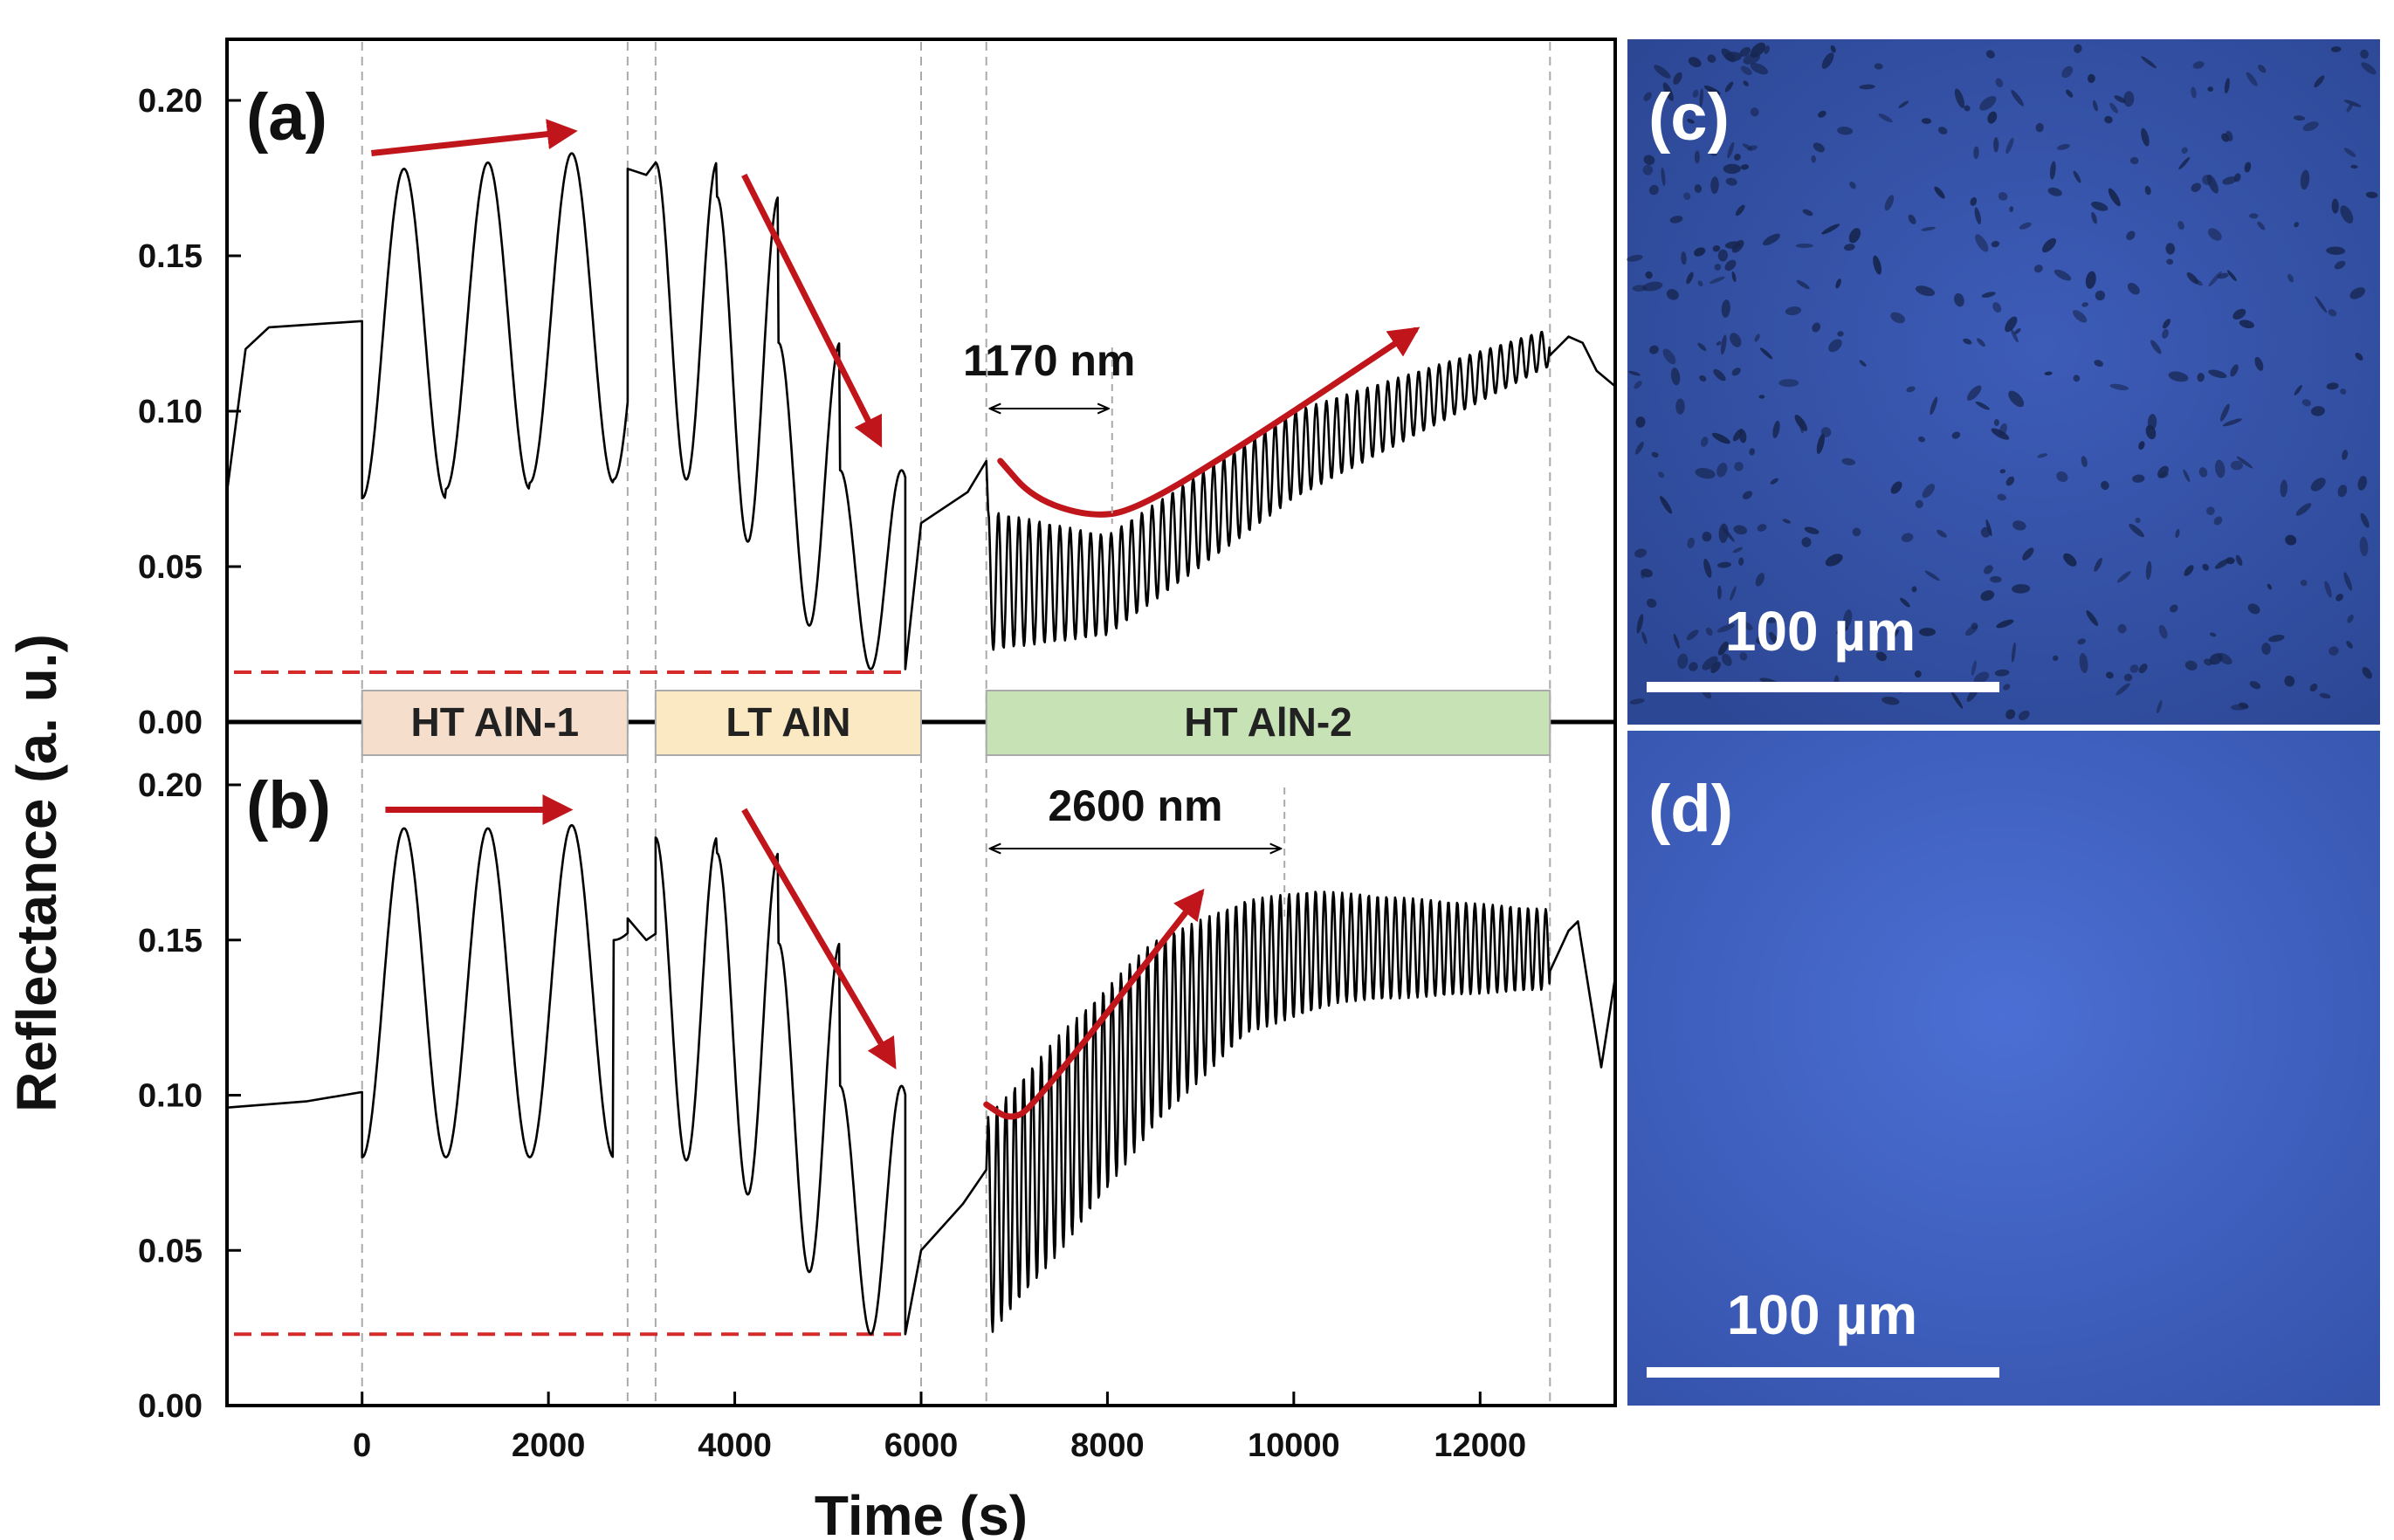 Image resolution: width=2394 pixels, height=1540 pixels. What do you see at coordinates (2002, 381) in the screenshot?
I see `defect-specks` at bounding box center [2002, 381].